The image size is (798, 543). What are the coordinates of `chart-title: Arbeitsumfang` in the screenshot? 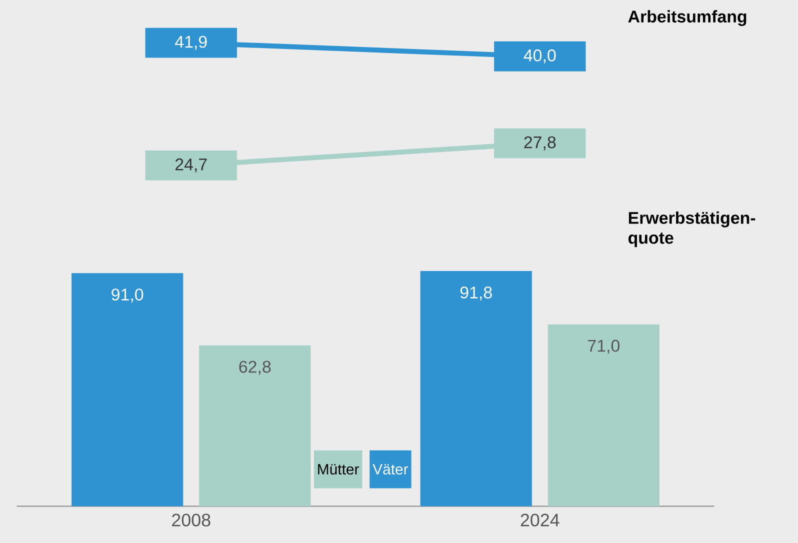 It's located at (687, 18).